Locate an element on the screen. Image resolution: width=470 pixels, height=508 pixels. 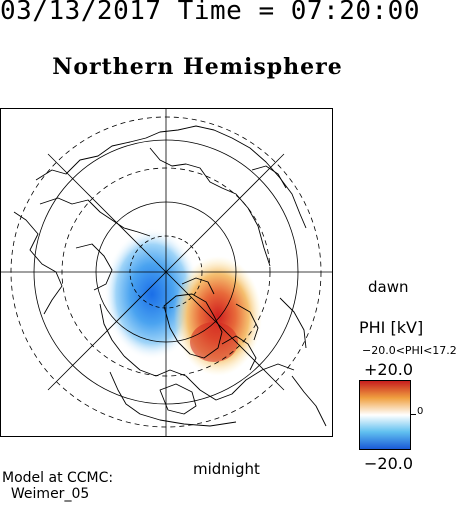
map-title: Northern Hemisphere is located at coordinates (197, 67).